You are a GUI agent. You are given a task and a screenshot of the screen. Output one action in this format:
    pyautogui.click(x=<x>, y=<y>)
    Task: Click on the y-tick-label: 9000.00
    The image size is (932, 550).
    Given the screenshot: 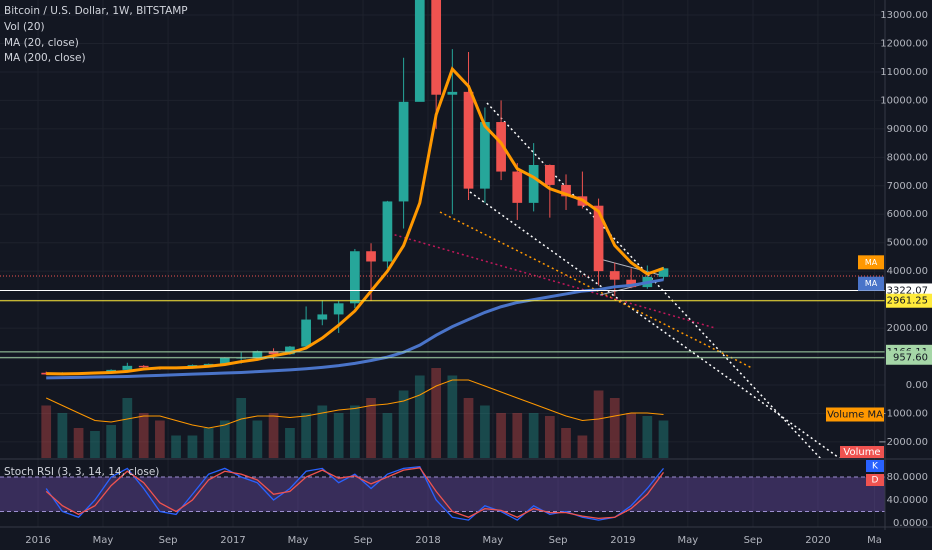 What is the action you would take?
    pyautogui.click(x=907, y=129)
    